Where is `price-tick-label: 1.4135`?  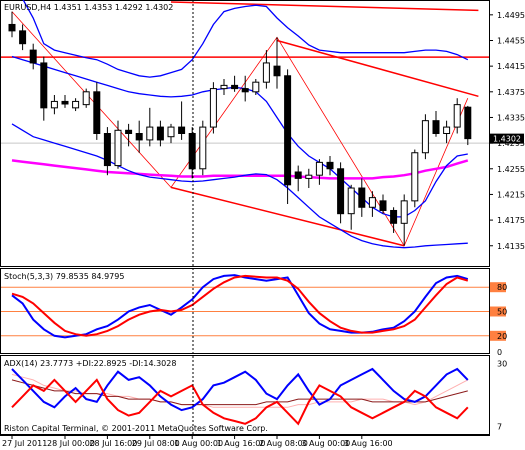
price-tick-label: 1.4135 is located at coordinates (511, 246).